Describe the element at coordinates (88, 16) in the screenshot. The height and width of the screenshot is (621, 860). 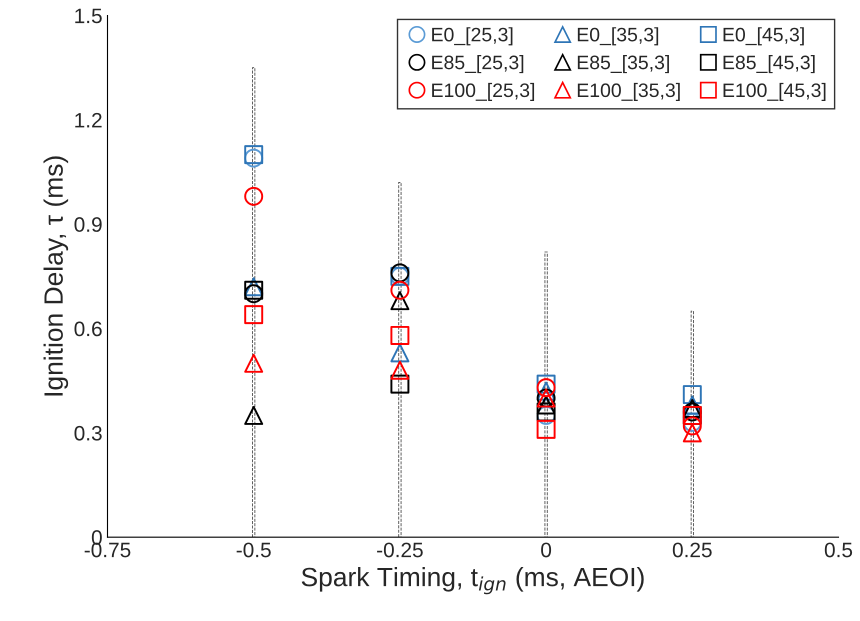
I see `y-tick-label: 1.5` at that location.